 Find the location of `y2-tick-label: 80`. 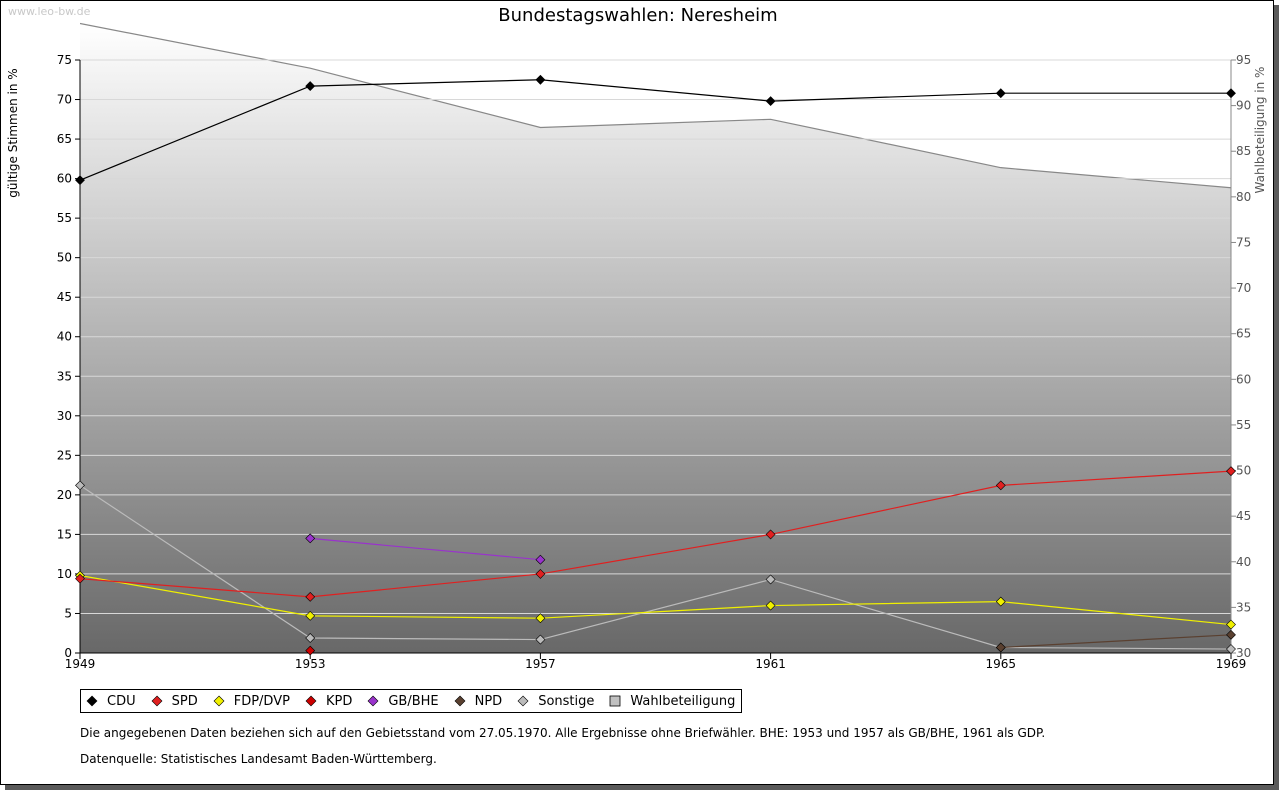

y2-tick-label: 80 is located at coordinates (1243, 197).